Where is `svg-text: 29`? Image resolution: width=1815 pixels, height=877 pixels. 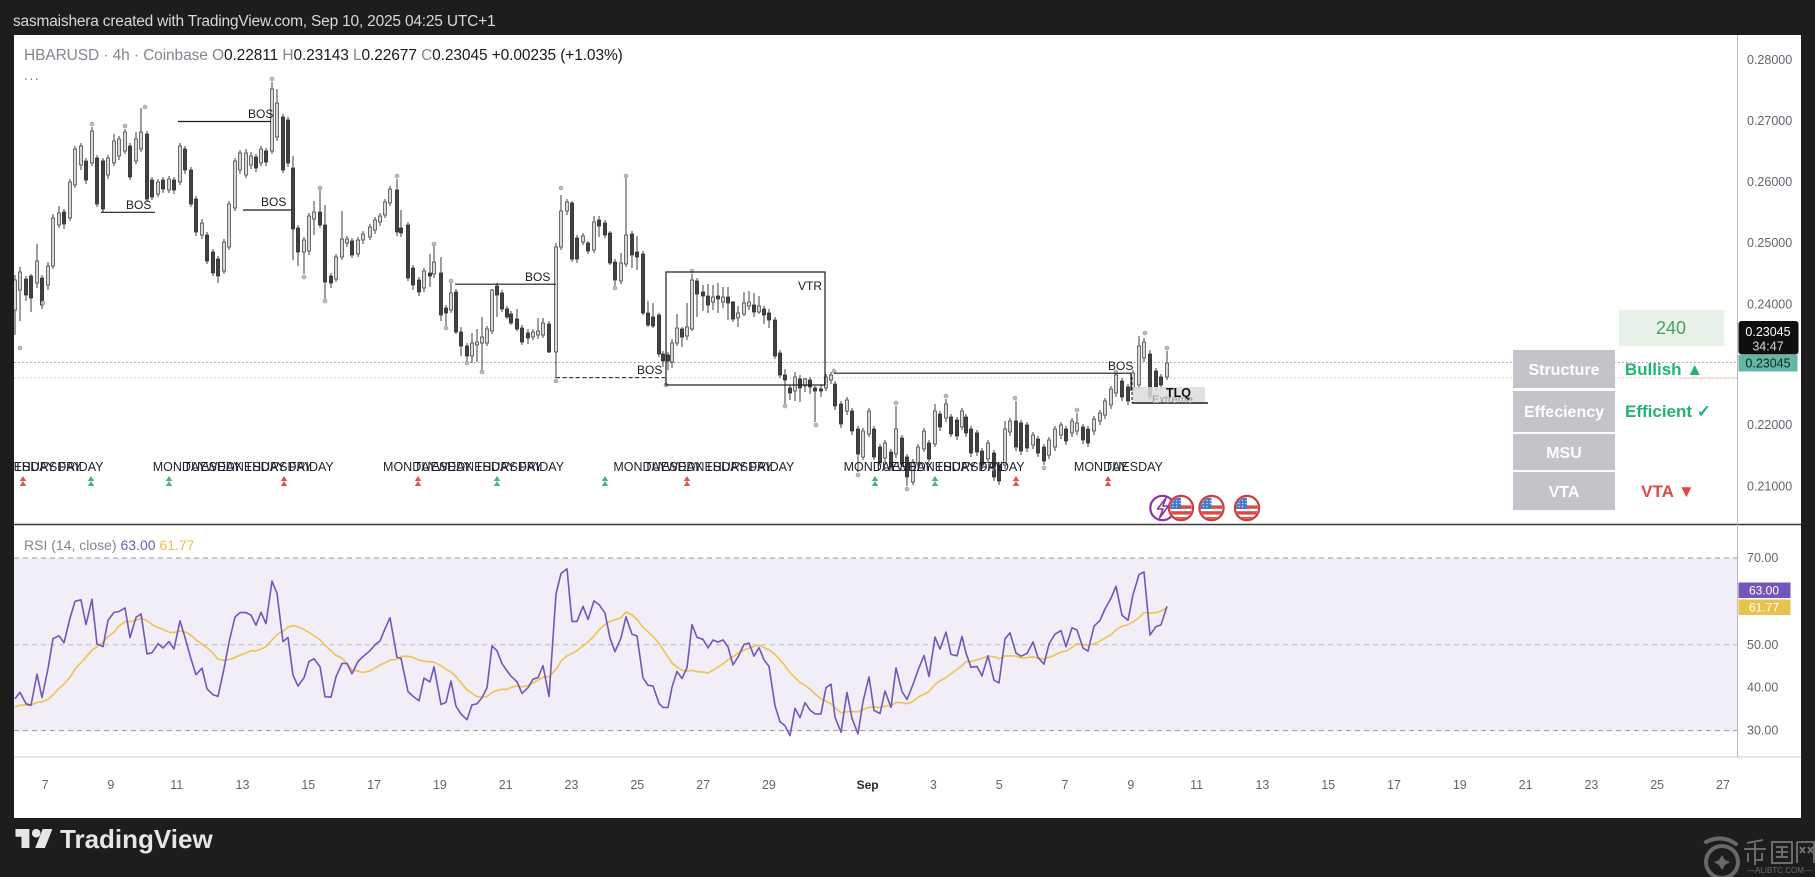 svg-text: 29 is located at coordinates (769, 785).